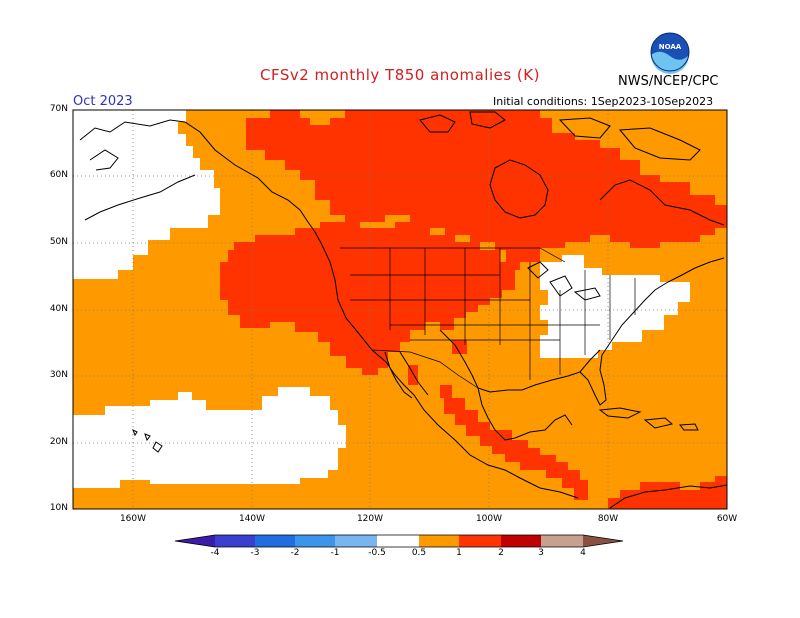 Image resolution: width=800 pixels, height=618 pixels. I want to click on colorbar-label: -3, so click(255, 553).